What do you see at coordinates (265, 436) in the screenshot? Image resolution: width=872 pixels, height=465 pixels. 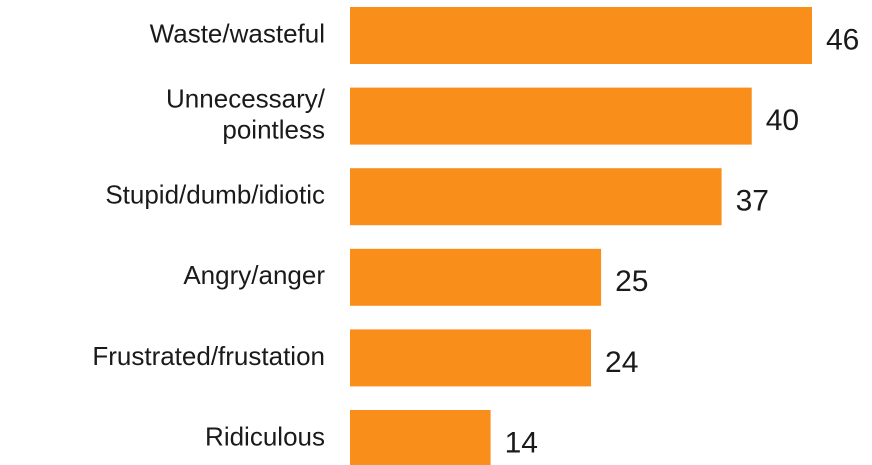 I see `category-label: Ridiculous` at bounding box center [265, 436].